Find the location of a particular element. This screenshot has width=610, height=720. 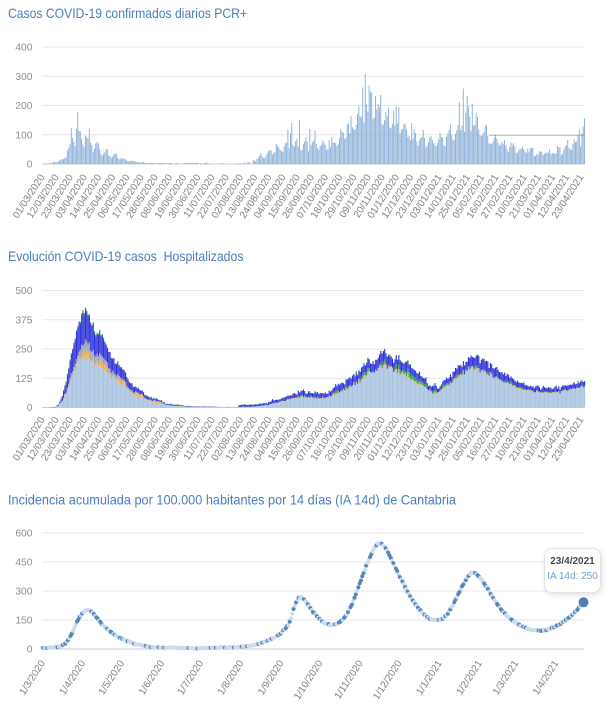

svg-text: 200 is located at coordinates (23, 106).